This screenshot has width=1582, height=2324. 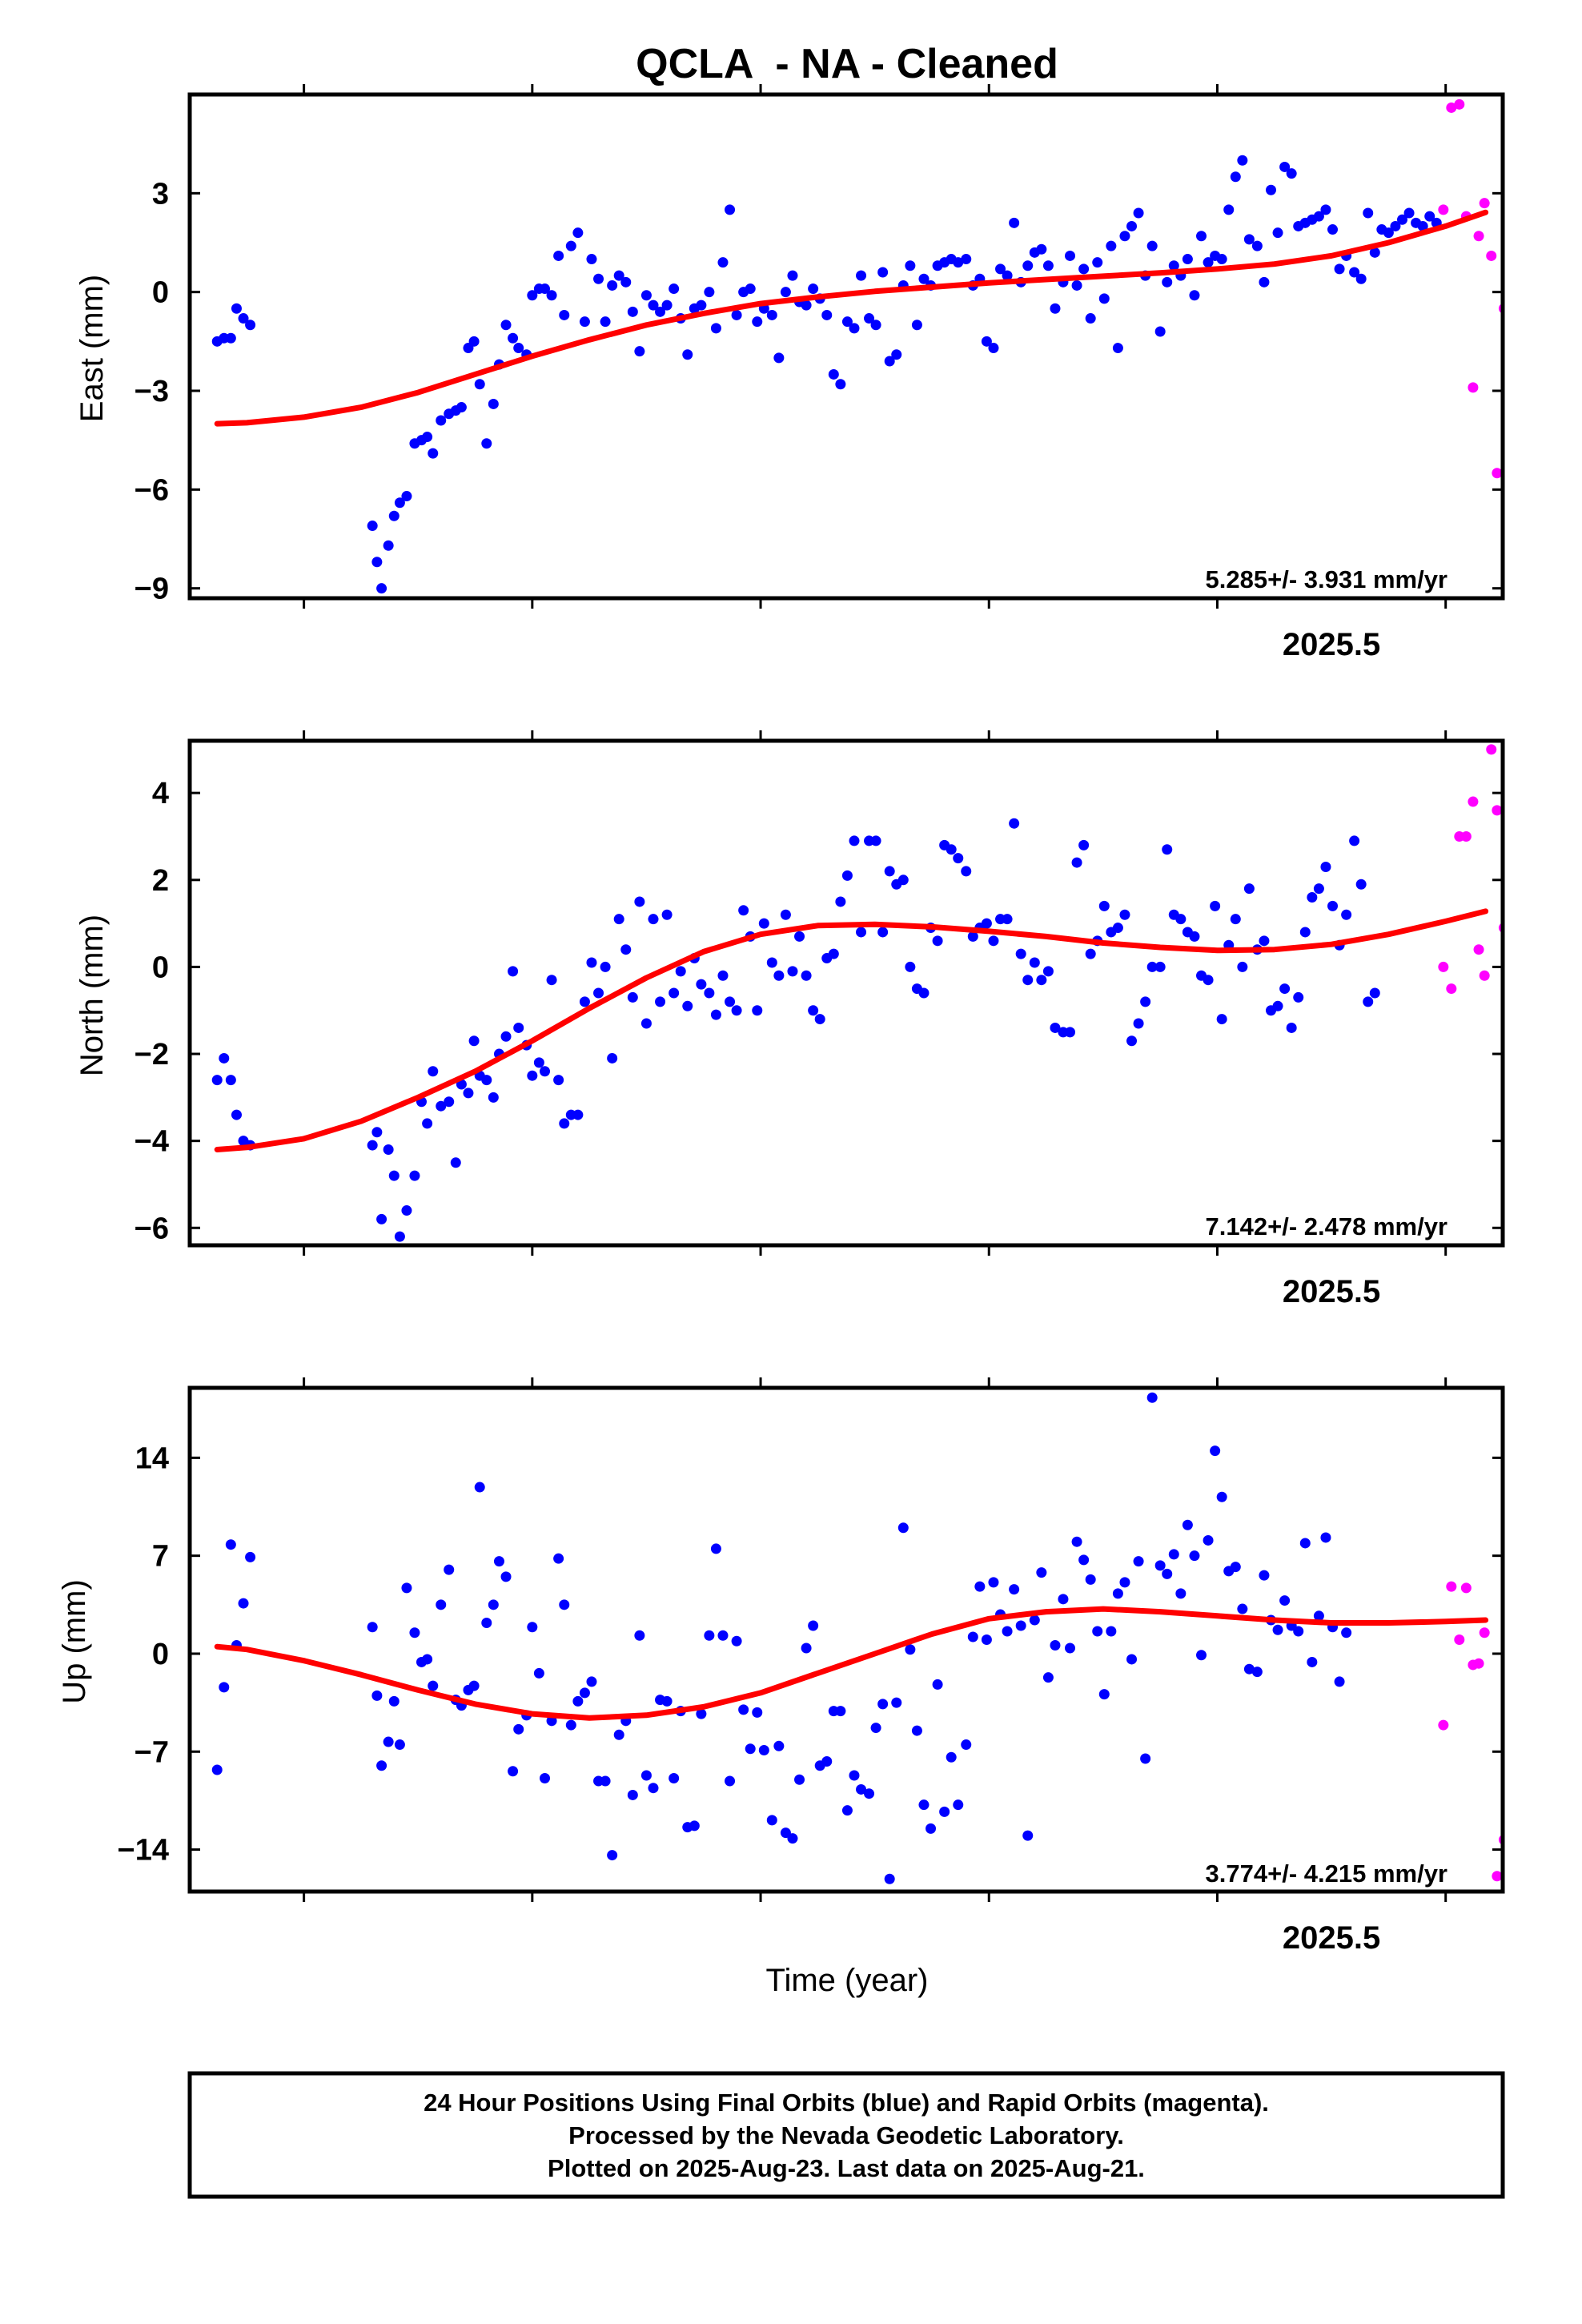 I want to click on up-panel: Up (mm) 3.774+/- 4.215 mm/yr, so click(x=752, y=1733).